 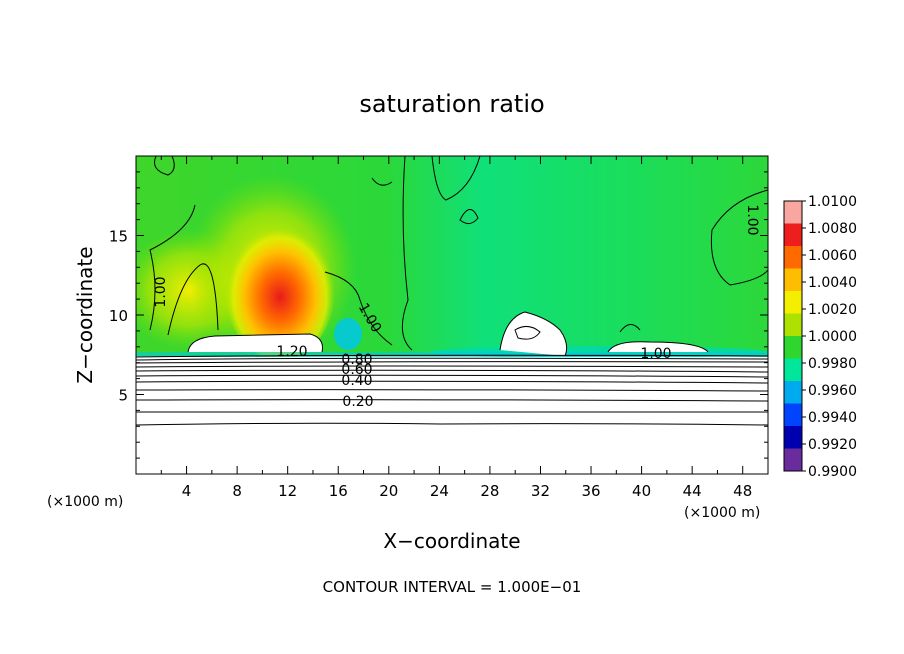 I want to click on y-tick-labels: 5 10 15, so click(x=118, y=316).